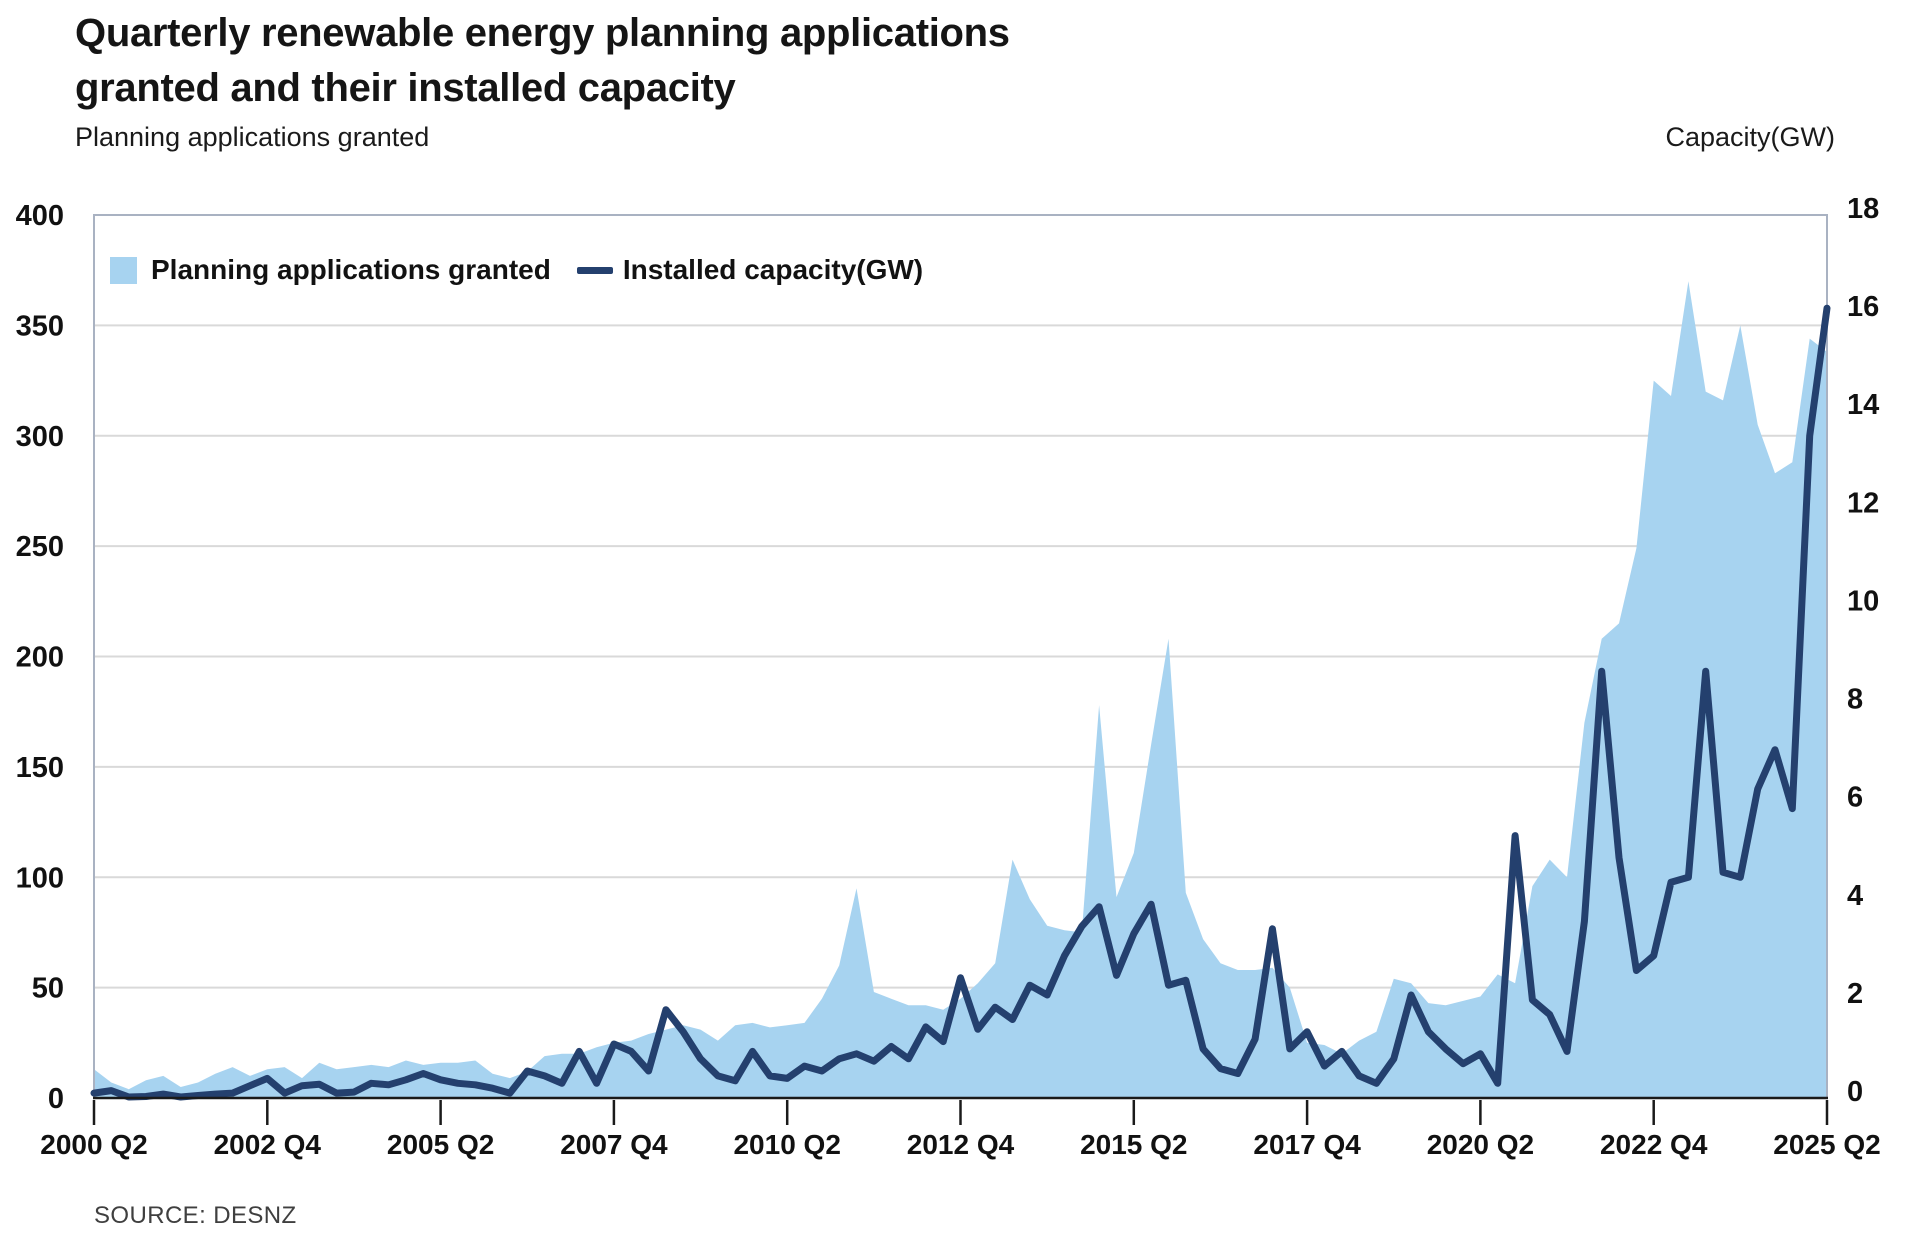 The width and height of the screenshot is (1920, 1260). Describe the element at coordinates (1480, 1144) in the screenshot. I see `x-tick-label: 2020 Q2` at that location.